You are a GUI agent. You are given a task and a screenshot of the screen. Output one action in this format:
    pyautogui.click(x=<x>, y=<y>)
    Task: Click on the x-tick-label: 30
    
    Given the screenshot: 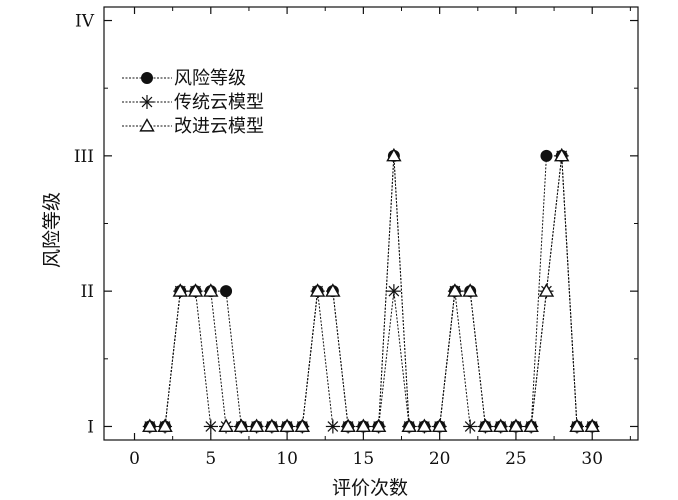 What is the action you would take?
    pyautogui.click(x=592, y=459)
    